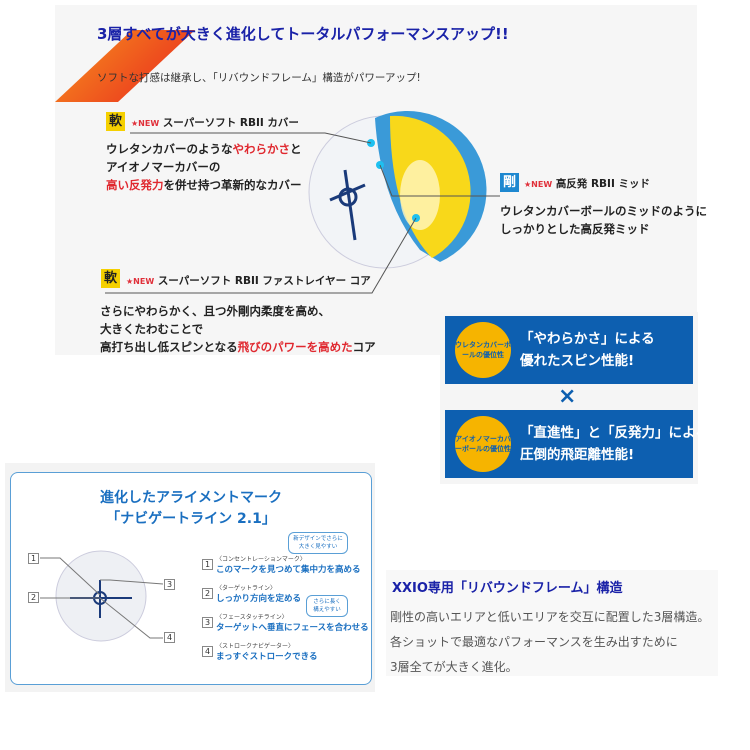 The image size is (750, 750). I want to click on callout-3: 3, so click(169, 584).